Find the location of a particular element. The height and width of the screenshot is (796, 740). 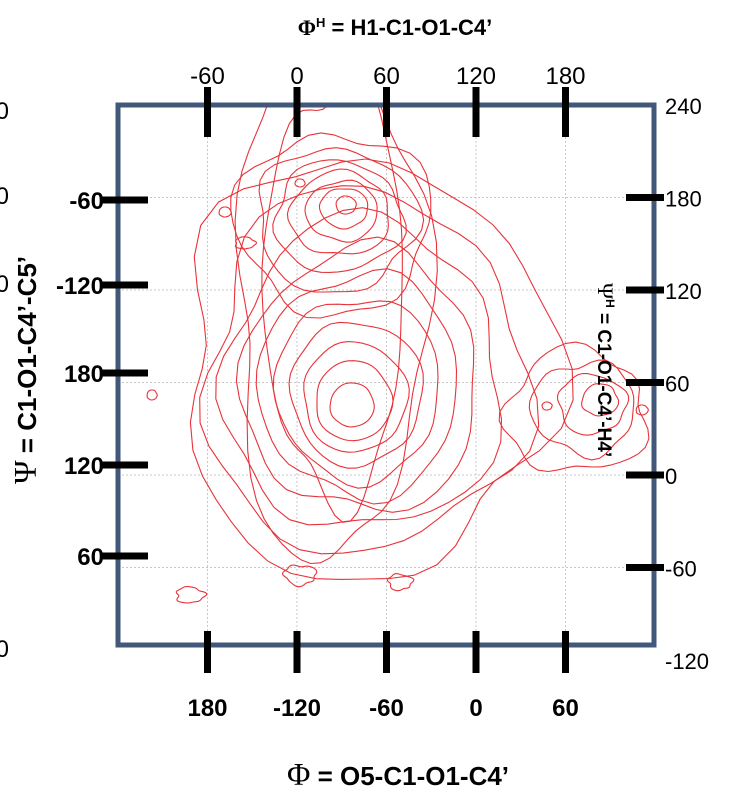

bottom-axis-title: Φ = O5-C1-O1-C4’ is located at coordinates (398, 774).